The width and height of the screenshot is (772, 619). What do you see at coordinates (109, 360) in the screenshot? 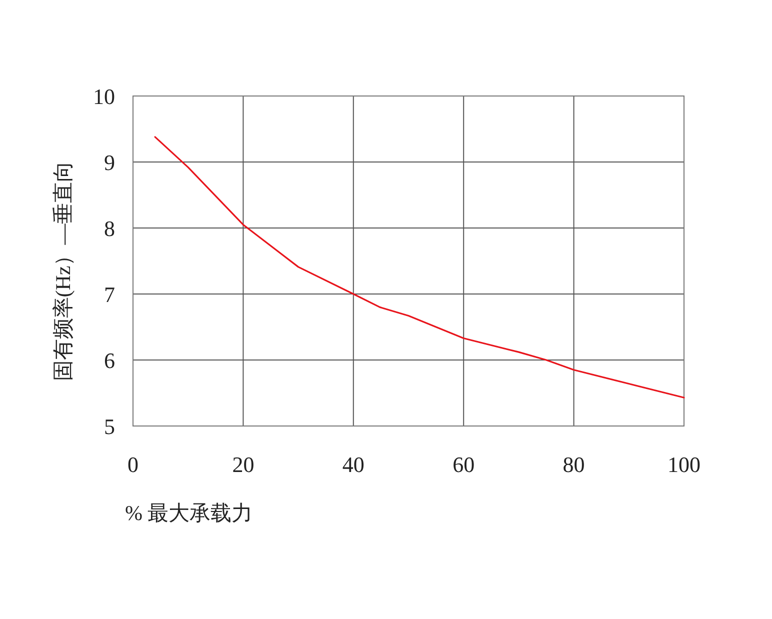
I see `y-tick-label: 6` at bounding box center [109, 360].